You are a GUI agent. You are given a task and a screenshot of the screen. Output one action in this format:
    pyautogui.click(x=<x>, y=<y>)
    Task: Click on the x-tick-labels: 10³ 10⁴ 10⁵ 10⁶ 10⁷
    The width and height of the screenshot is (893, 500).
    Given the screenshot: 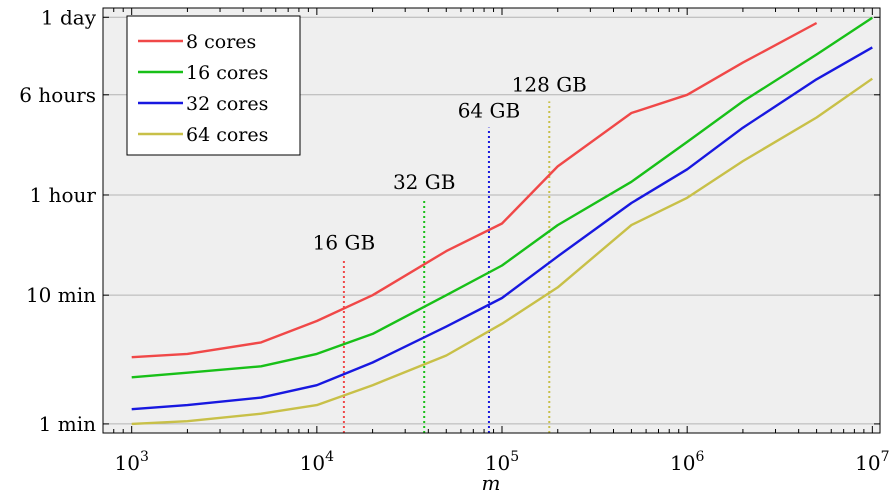 What is the action you would take?
    pyautogui.click(x=501, y=462)
    